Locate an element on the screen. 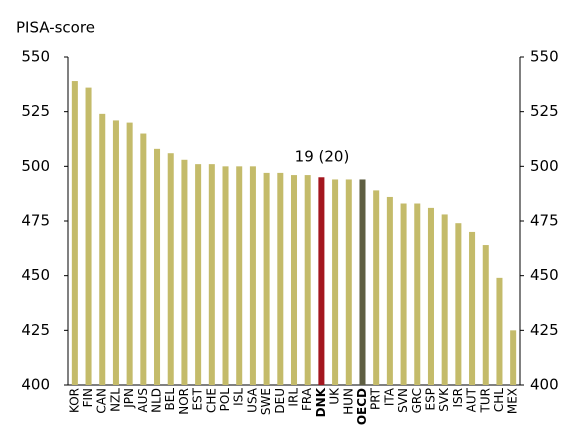  x-tick-label: IRL is located at coordinates (294, 397).